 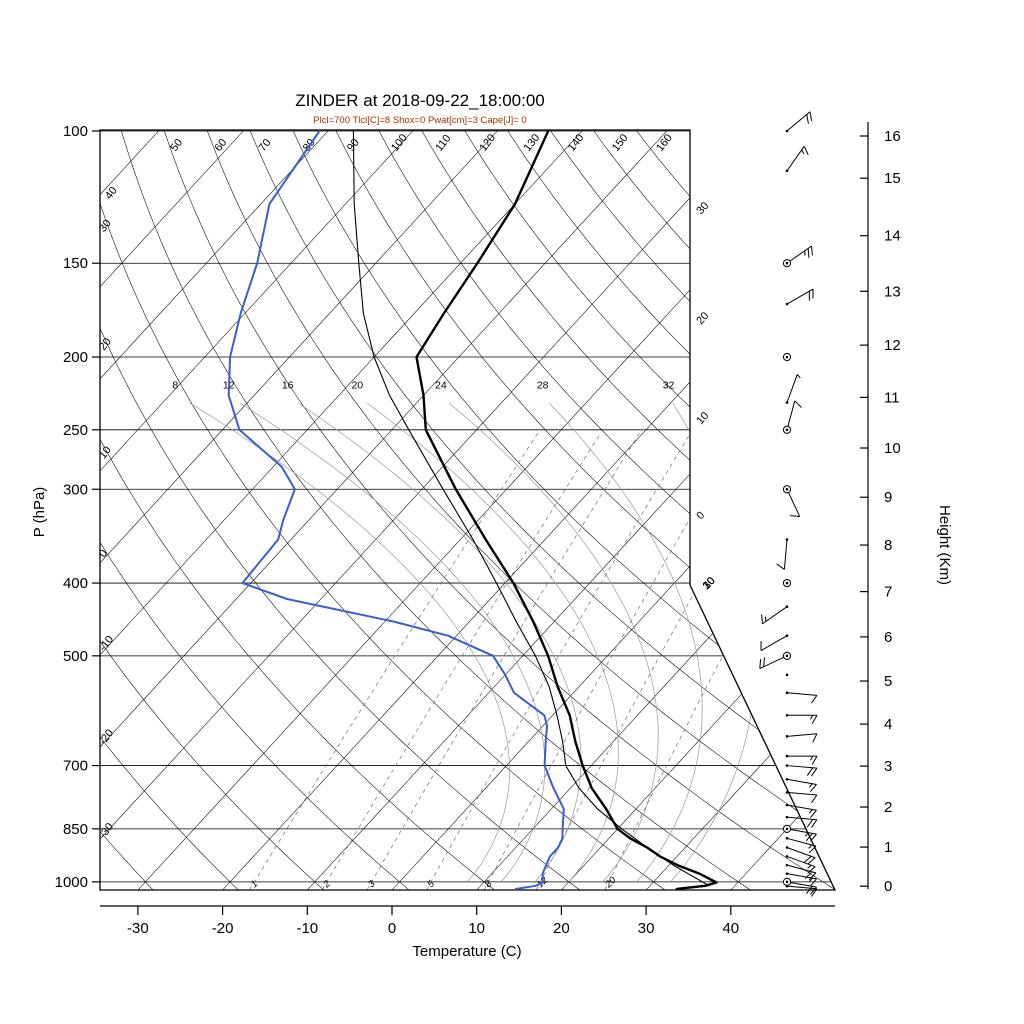 What do you see at coordinates (111, 193) in the screenshot?
I see `dry-adiabat-left-label: 40` at bounding box center [111, 193].